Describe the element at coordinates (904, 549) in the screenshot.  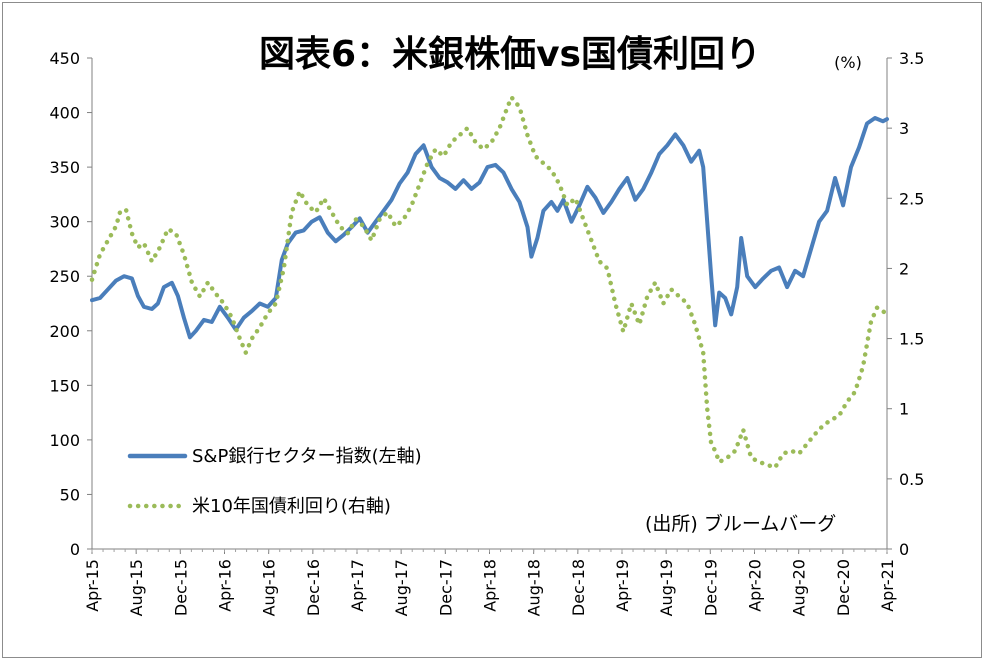
I see `right-tick-label: 0` at that location.